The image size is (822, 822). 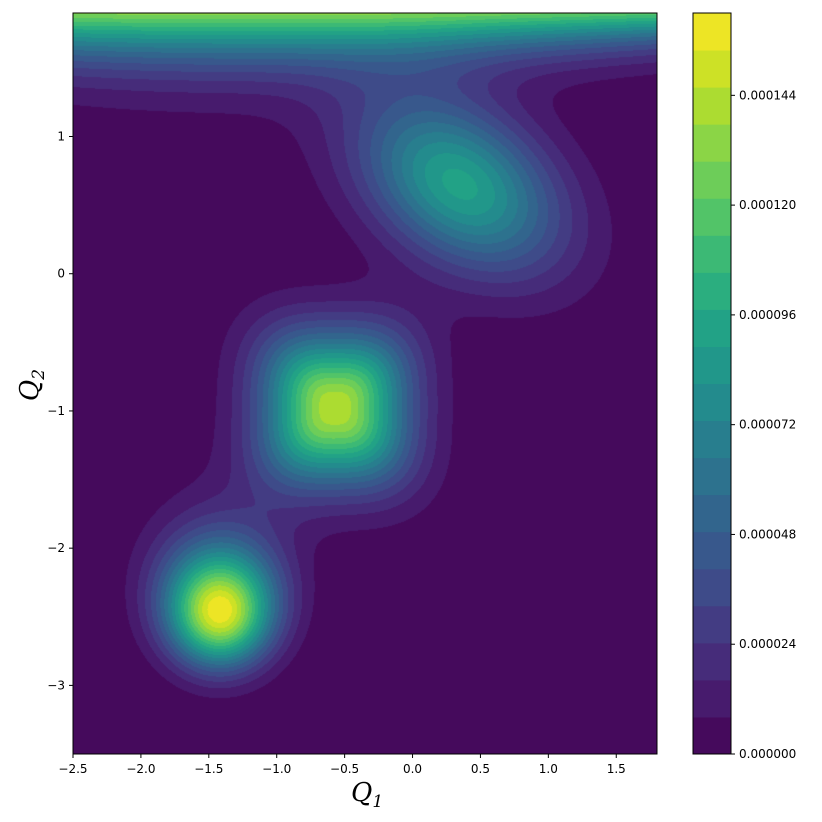 I want to click on colorbar-tick-label: 0.000000, so click(x=767, y=754).